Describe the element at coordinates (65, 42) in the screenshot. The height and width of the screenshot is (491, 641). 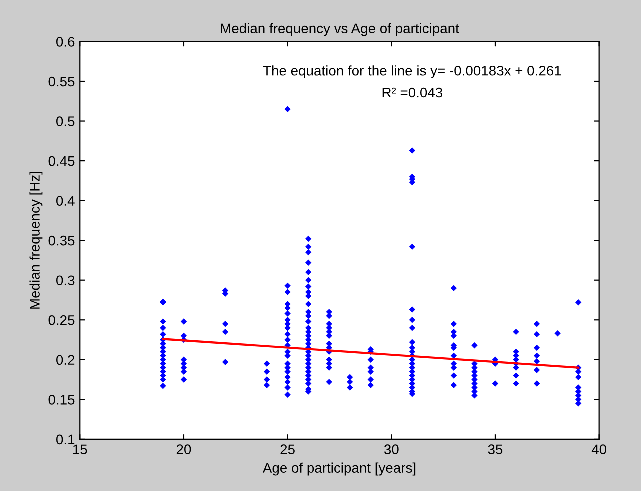
I see `y-tick-label: 0.6` at that location.